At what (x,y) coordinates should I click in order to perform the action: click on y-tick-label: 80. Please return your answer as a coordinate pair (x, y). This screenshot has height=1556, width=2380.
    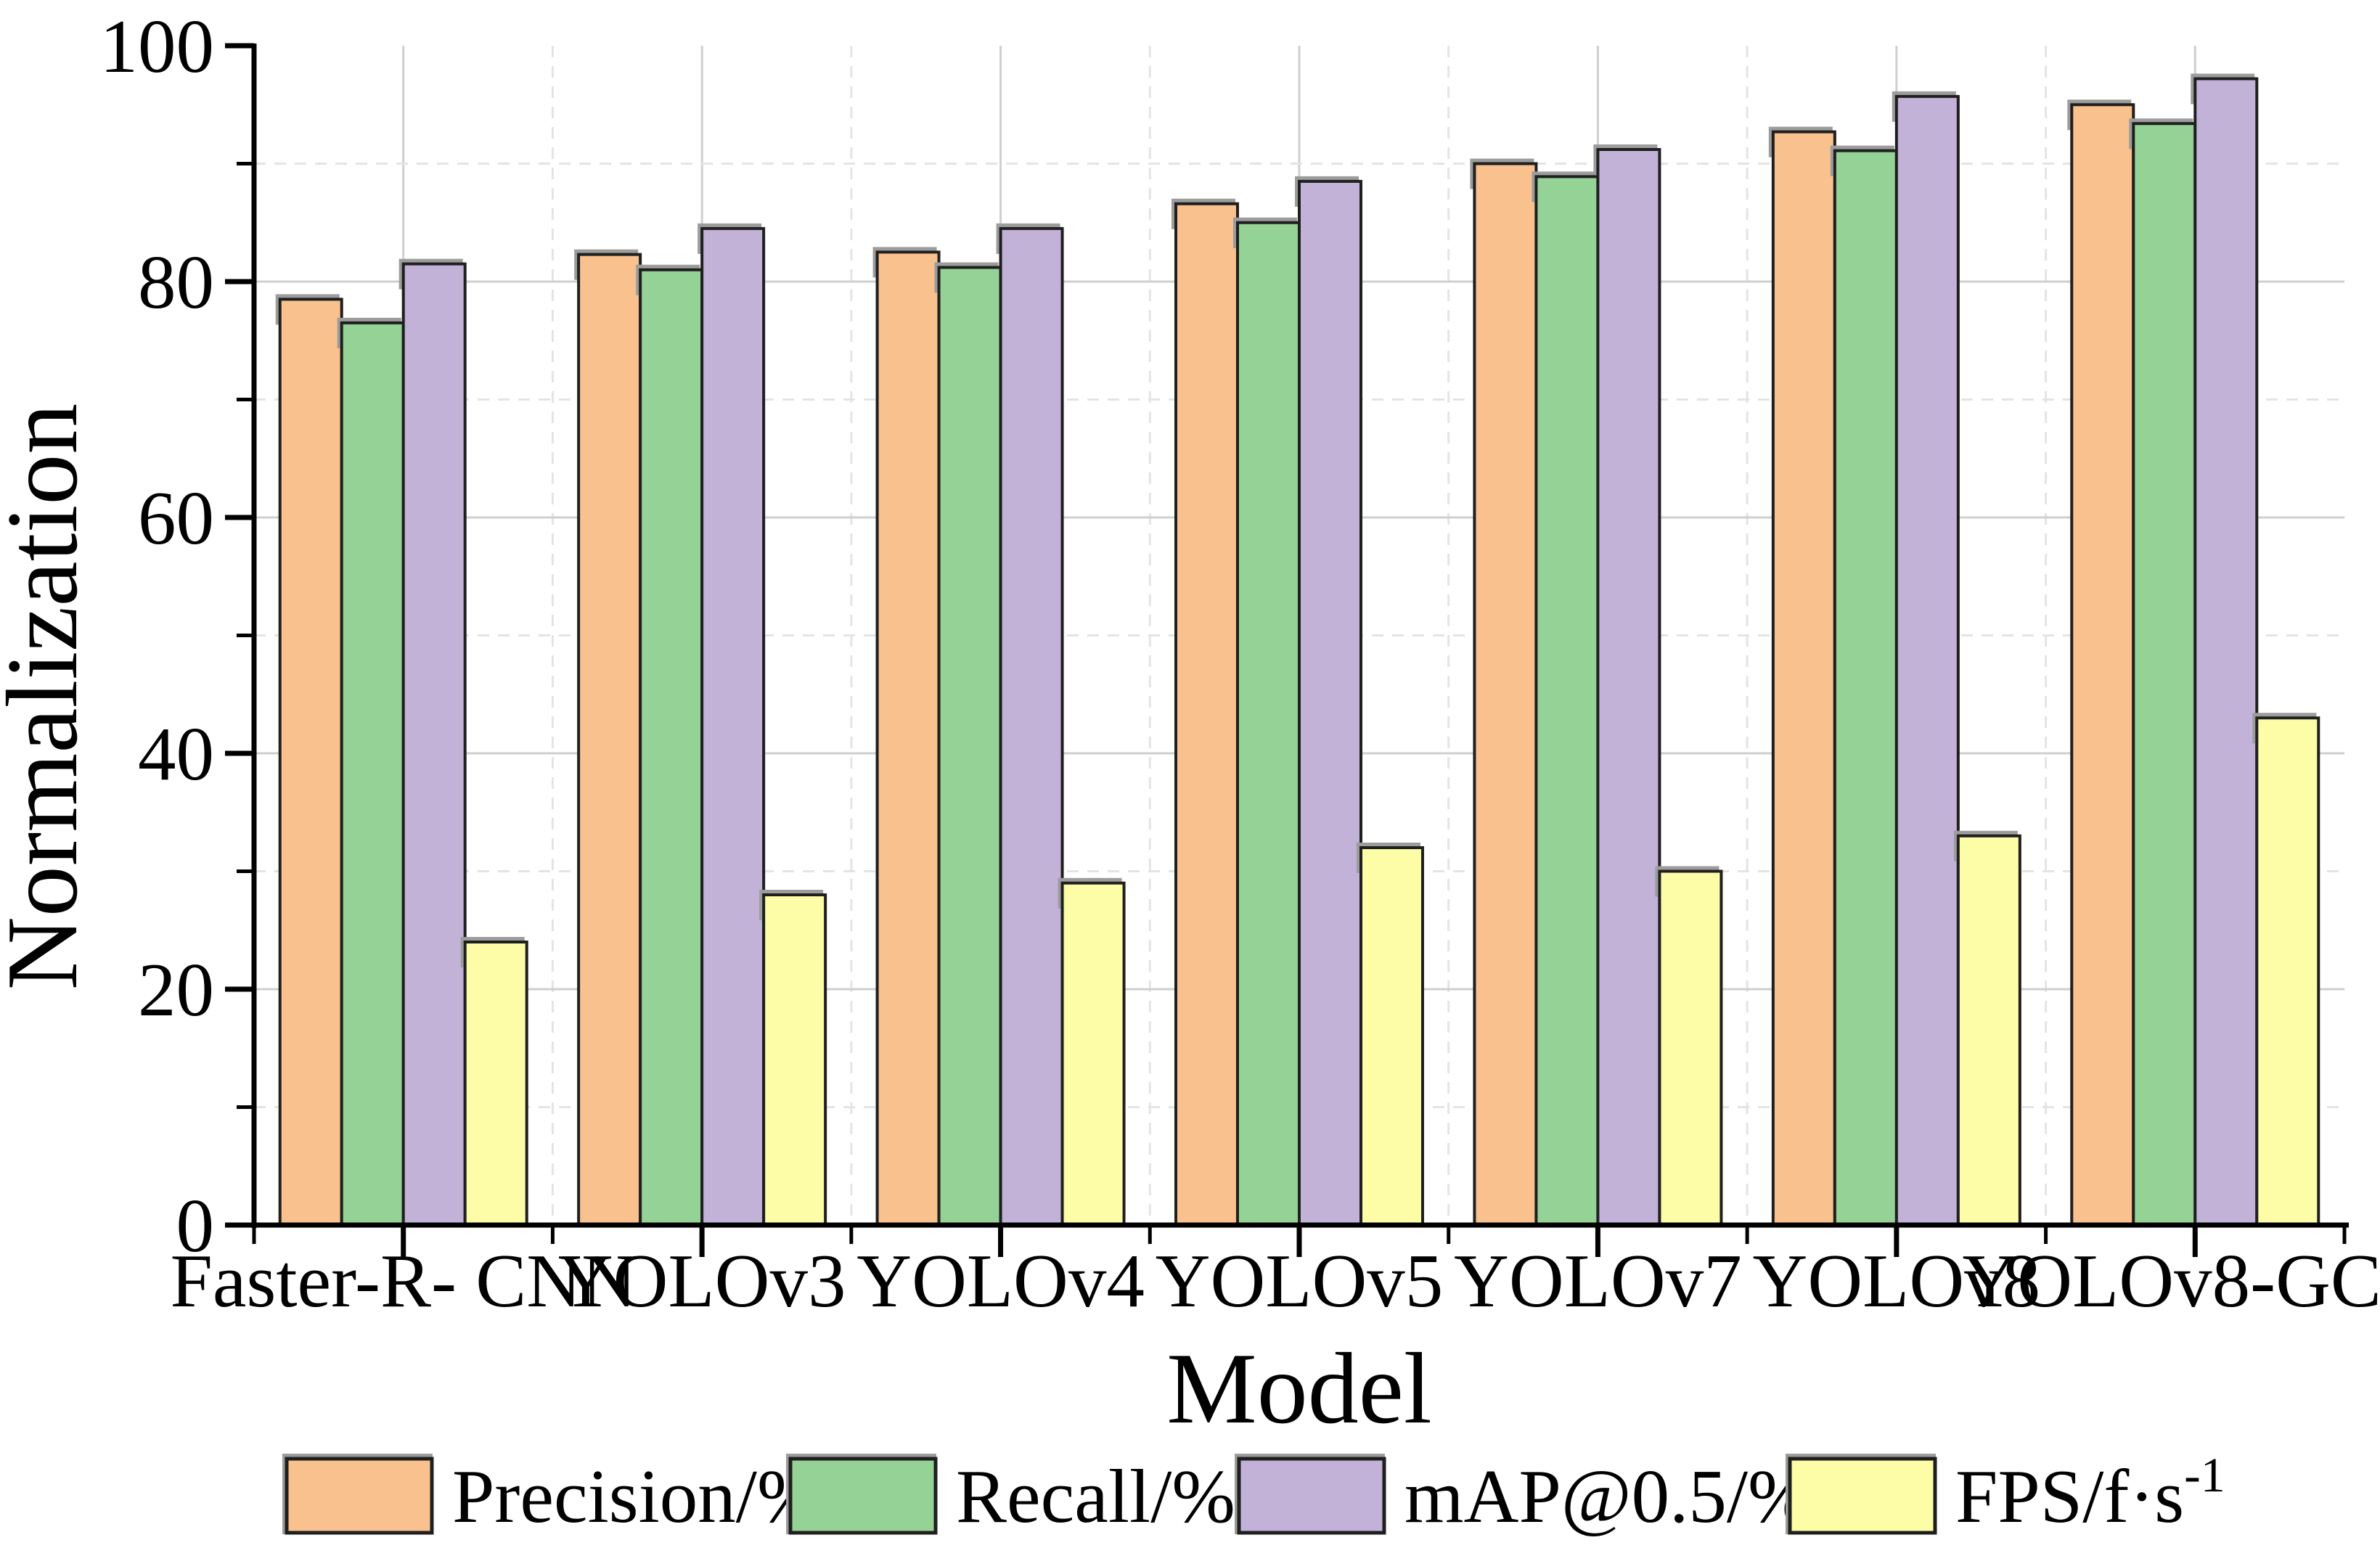
    Looking at the image, I should click on (176, 281).